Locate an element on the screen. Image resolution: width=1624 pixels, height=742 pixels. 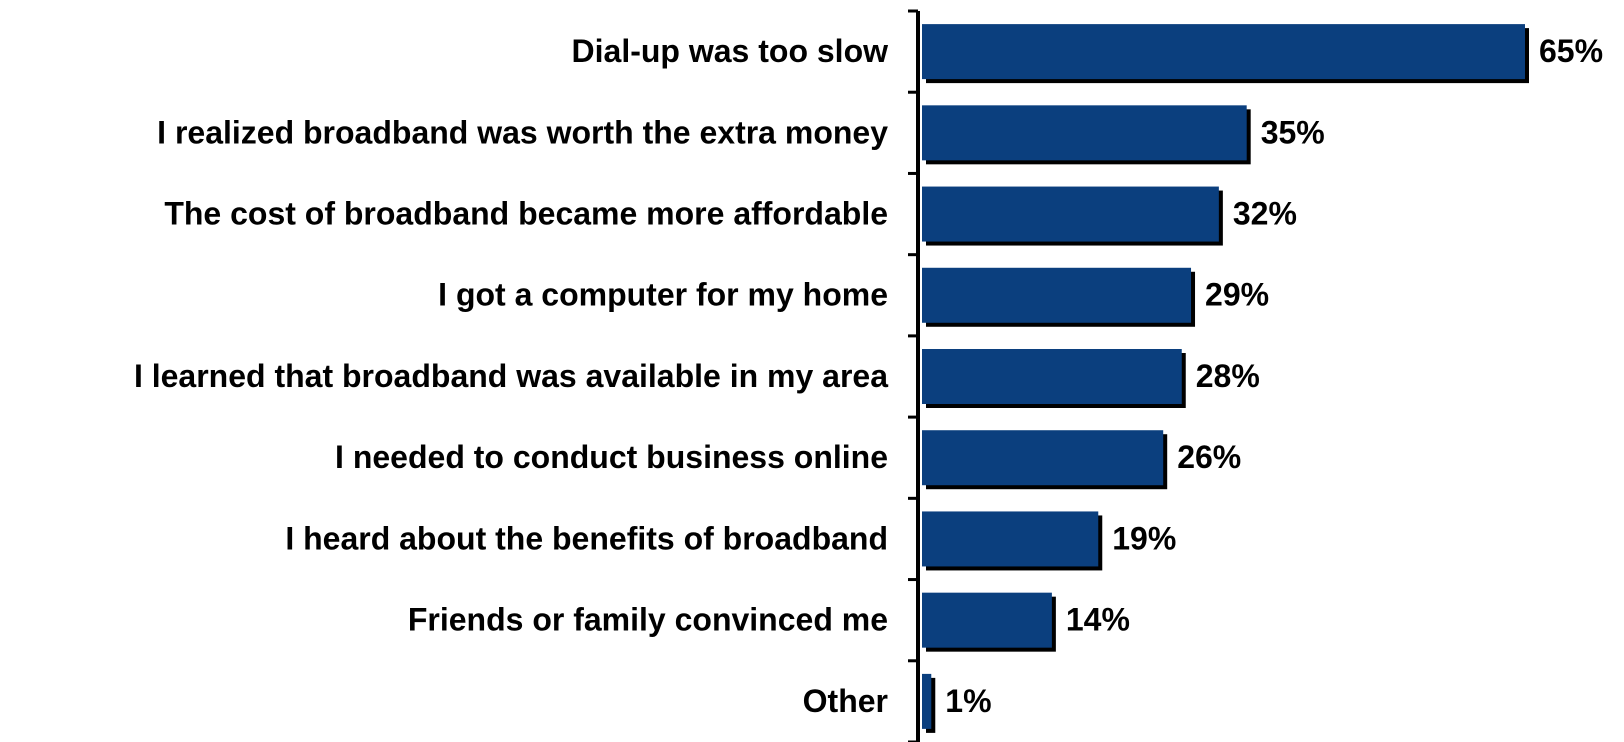
value-label: 32% is located at coordinates (1265, 214).